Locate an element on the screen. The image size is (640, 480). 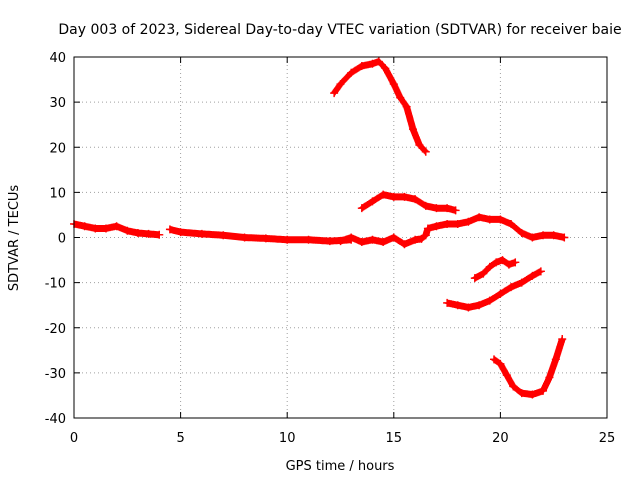
y-tick-label: -30 is located at coordinates (55, 374).